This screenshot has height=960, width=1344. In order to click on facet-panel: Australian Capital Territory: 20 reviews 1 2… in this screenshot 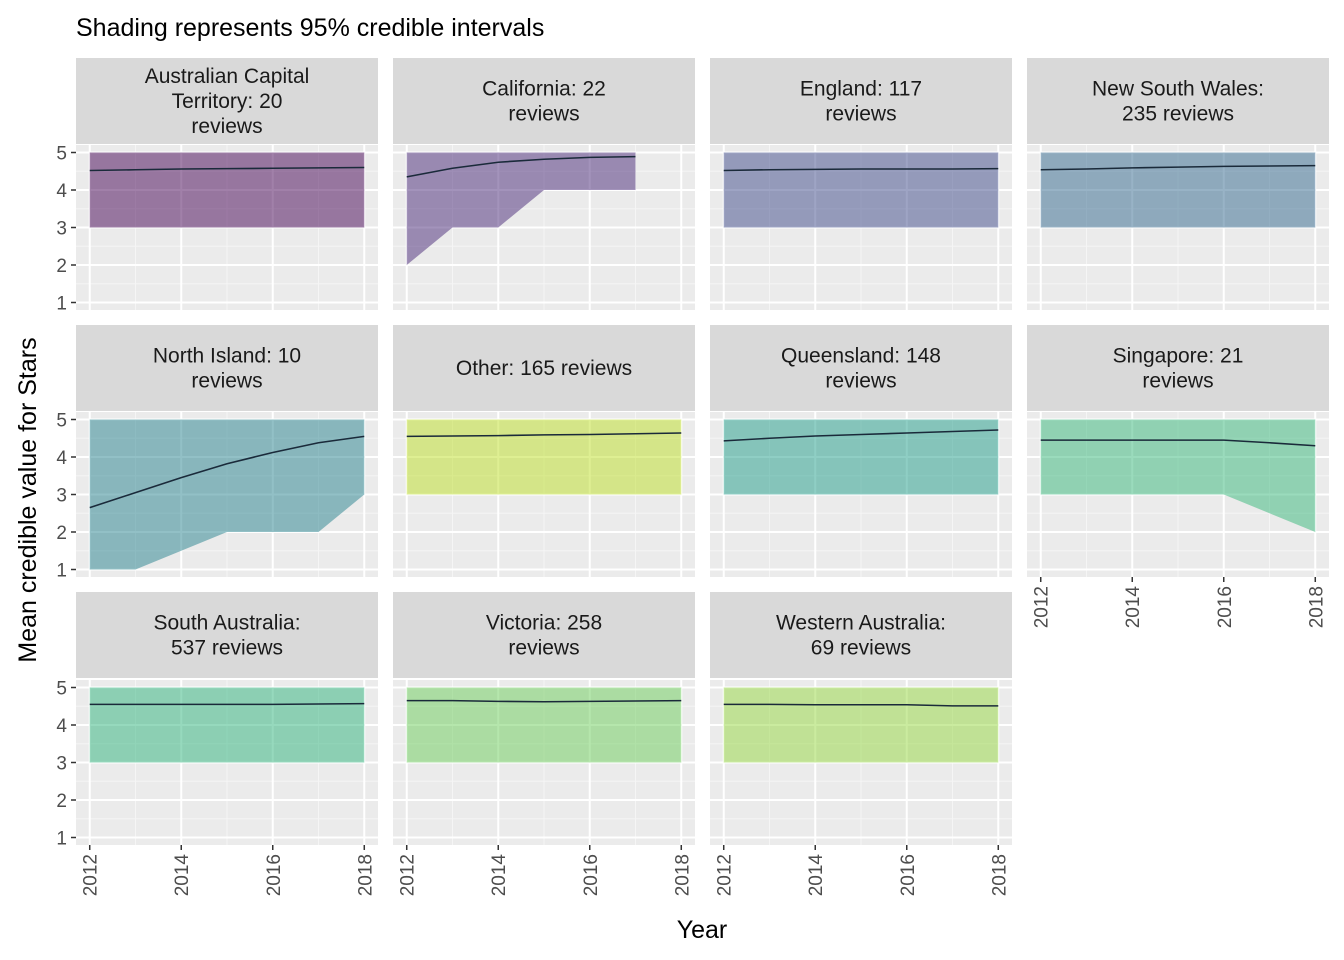, I will do `click(217, 186)`.